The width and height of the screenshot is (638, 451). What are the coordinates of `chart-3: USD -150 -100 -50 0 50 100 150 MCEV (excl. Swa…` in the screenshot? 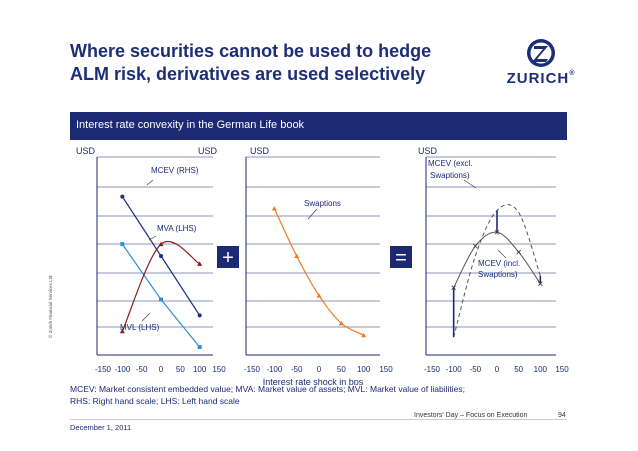 It's located at (493, 260).